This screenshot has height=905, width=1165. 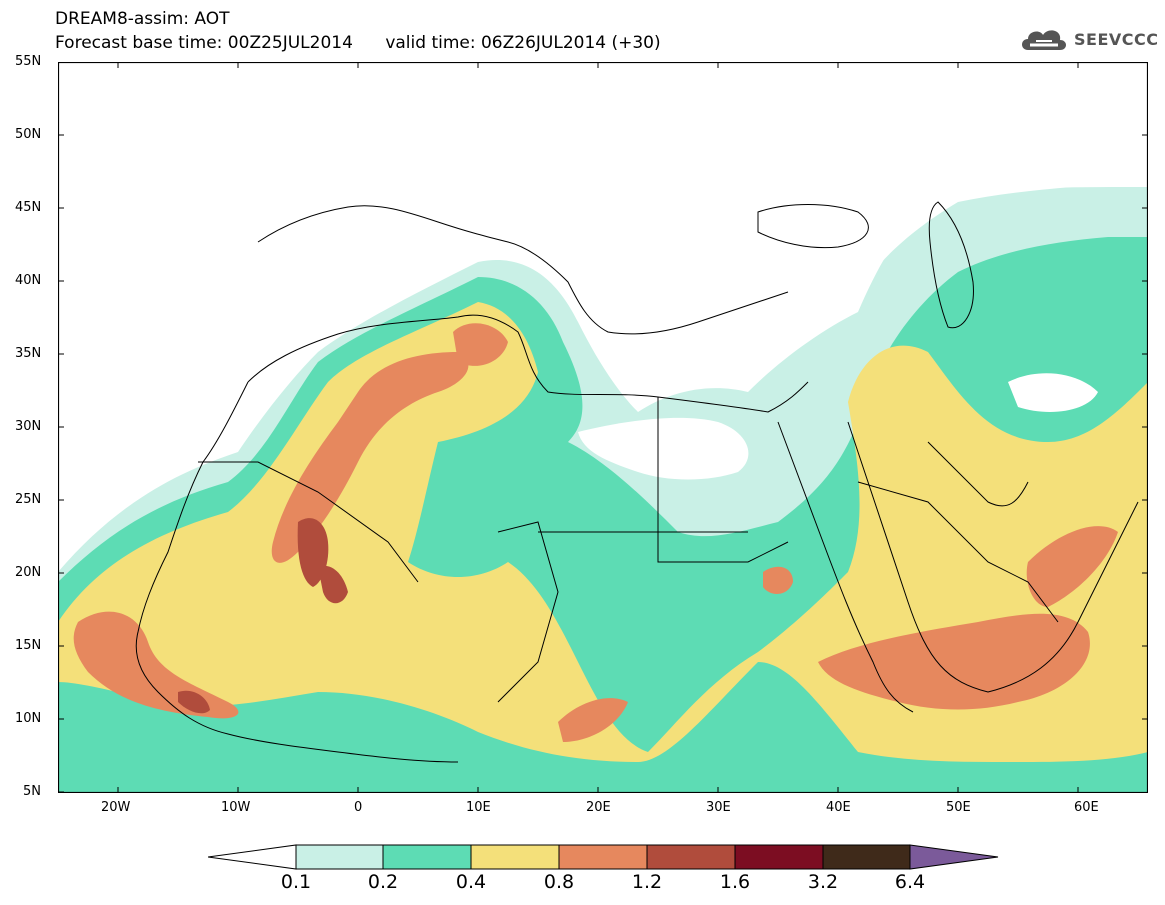 What do you see at coordinates (1116, 39) in the screenshot?
I see `logo-text: SEEVCCC` at bounding box center [1116, 39].